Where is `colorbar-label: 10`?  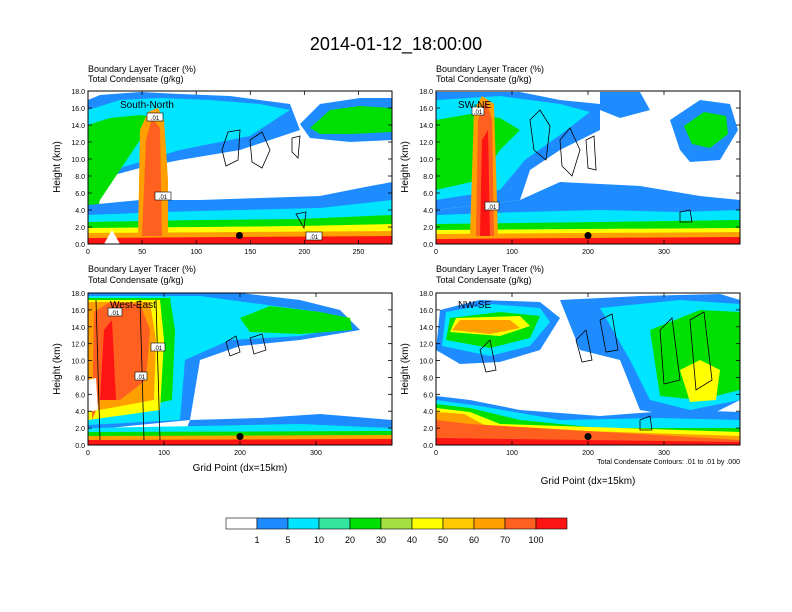
colorbar-label: 10 is located at coordinates (319, 540).